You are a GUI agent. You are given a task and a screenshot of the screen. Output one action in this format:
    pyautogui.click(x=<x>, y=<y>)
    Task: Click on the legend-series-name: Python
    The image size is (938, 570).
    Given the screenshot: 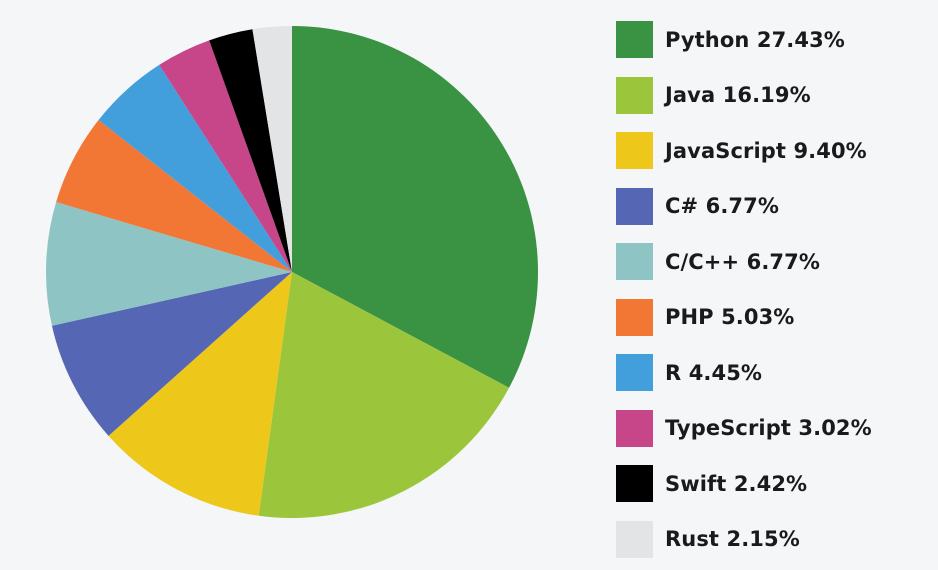 What is the action you would take?
    pyautogui.click(x=707, y=39)
    